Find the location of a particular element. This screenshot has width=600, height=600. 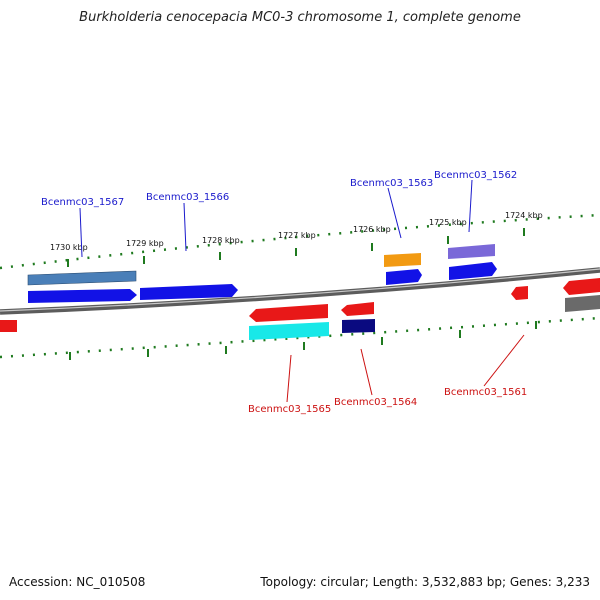

tick-label: 1724 kbp is located at coordinates (524, 215).